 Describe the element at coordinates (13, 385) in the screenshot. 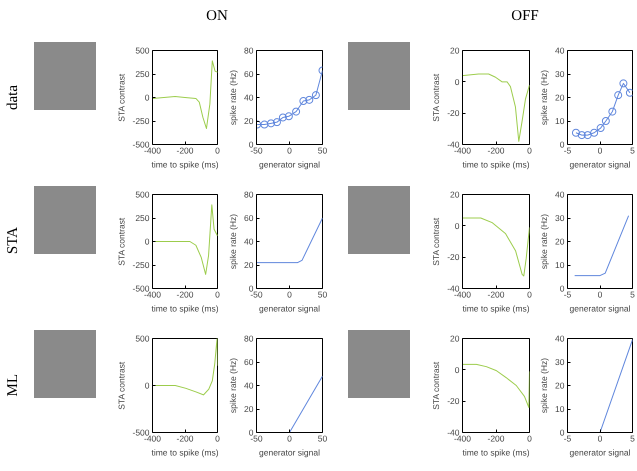

I see `text: ML` at that location.